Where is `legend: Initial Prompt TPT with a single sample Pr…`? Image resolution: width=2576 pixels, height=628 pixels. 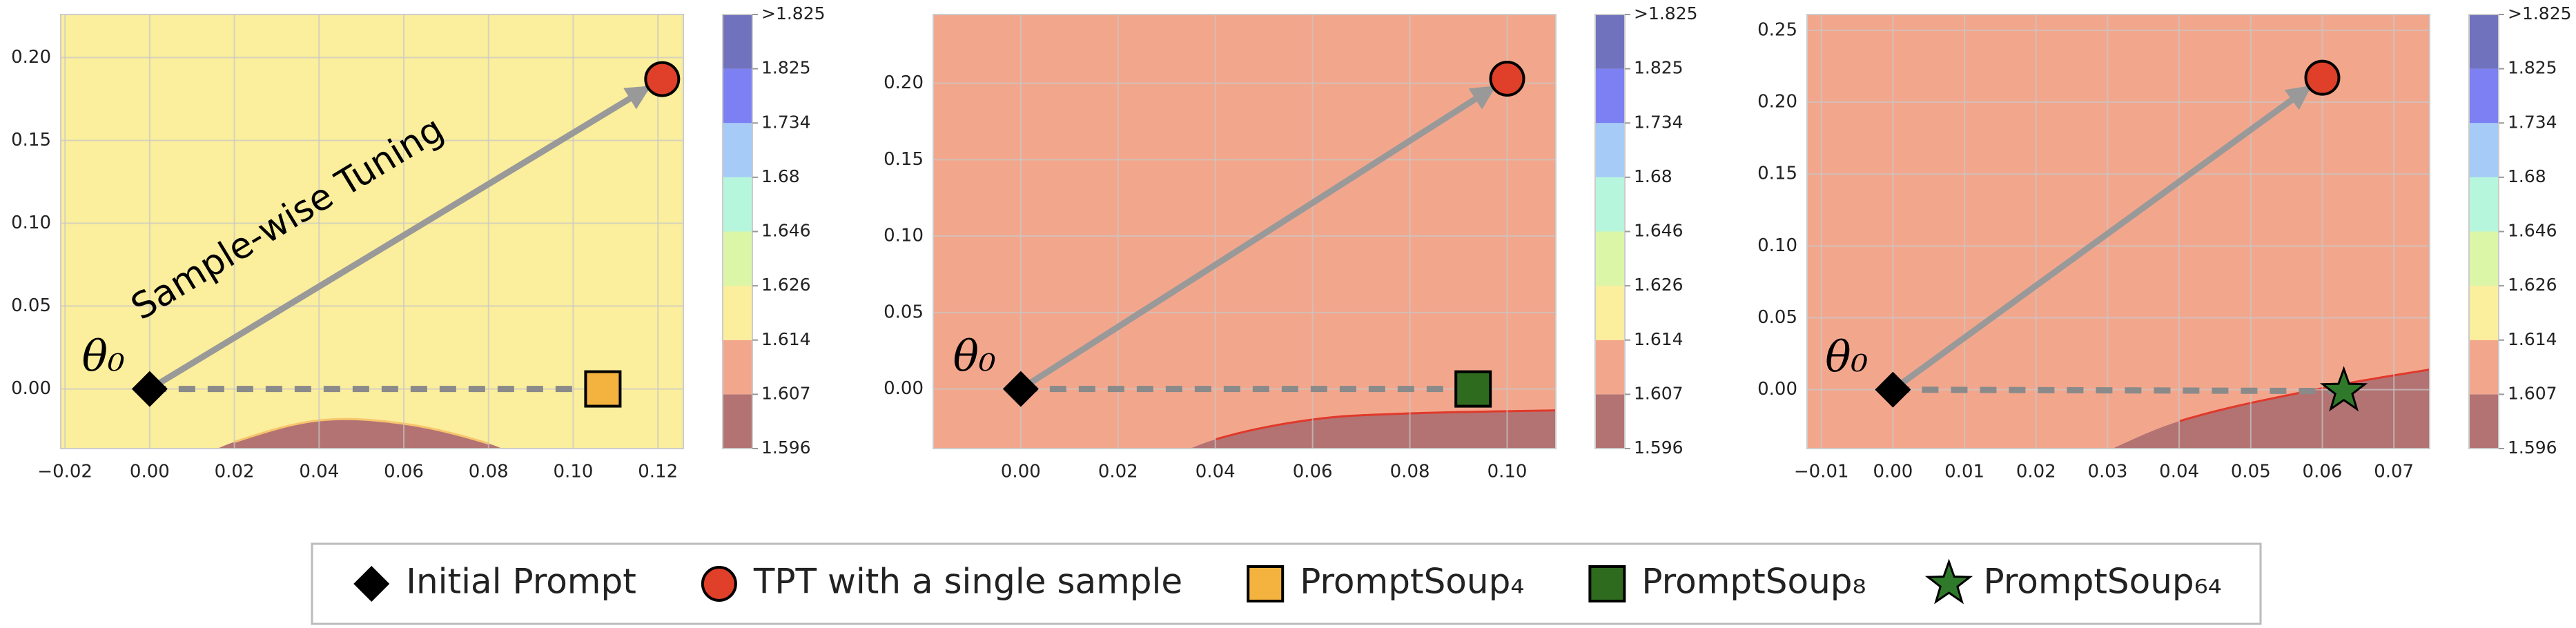 legend: Initial Prompt TPT with a single sample Pr… is located at coordinates (1287, 581).